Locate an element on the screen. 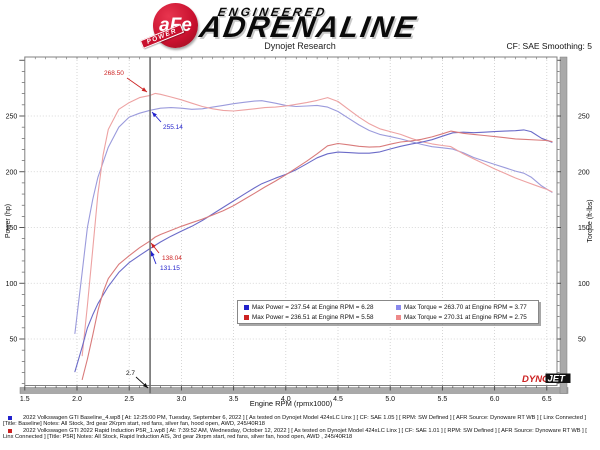 Image resolution: width=600 pixels, height=450 pixels. y-tick-label-left: 50 is located at coordinates (14, 340).